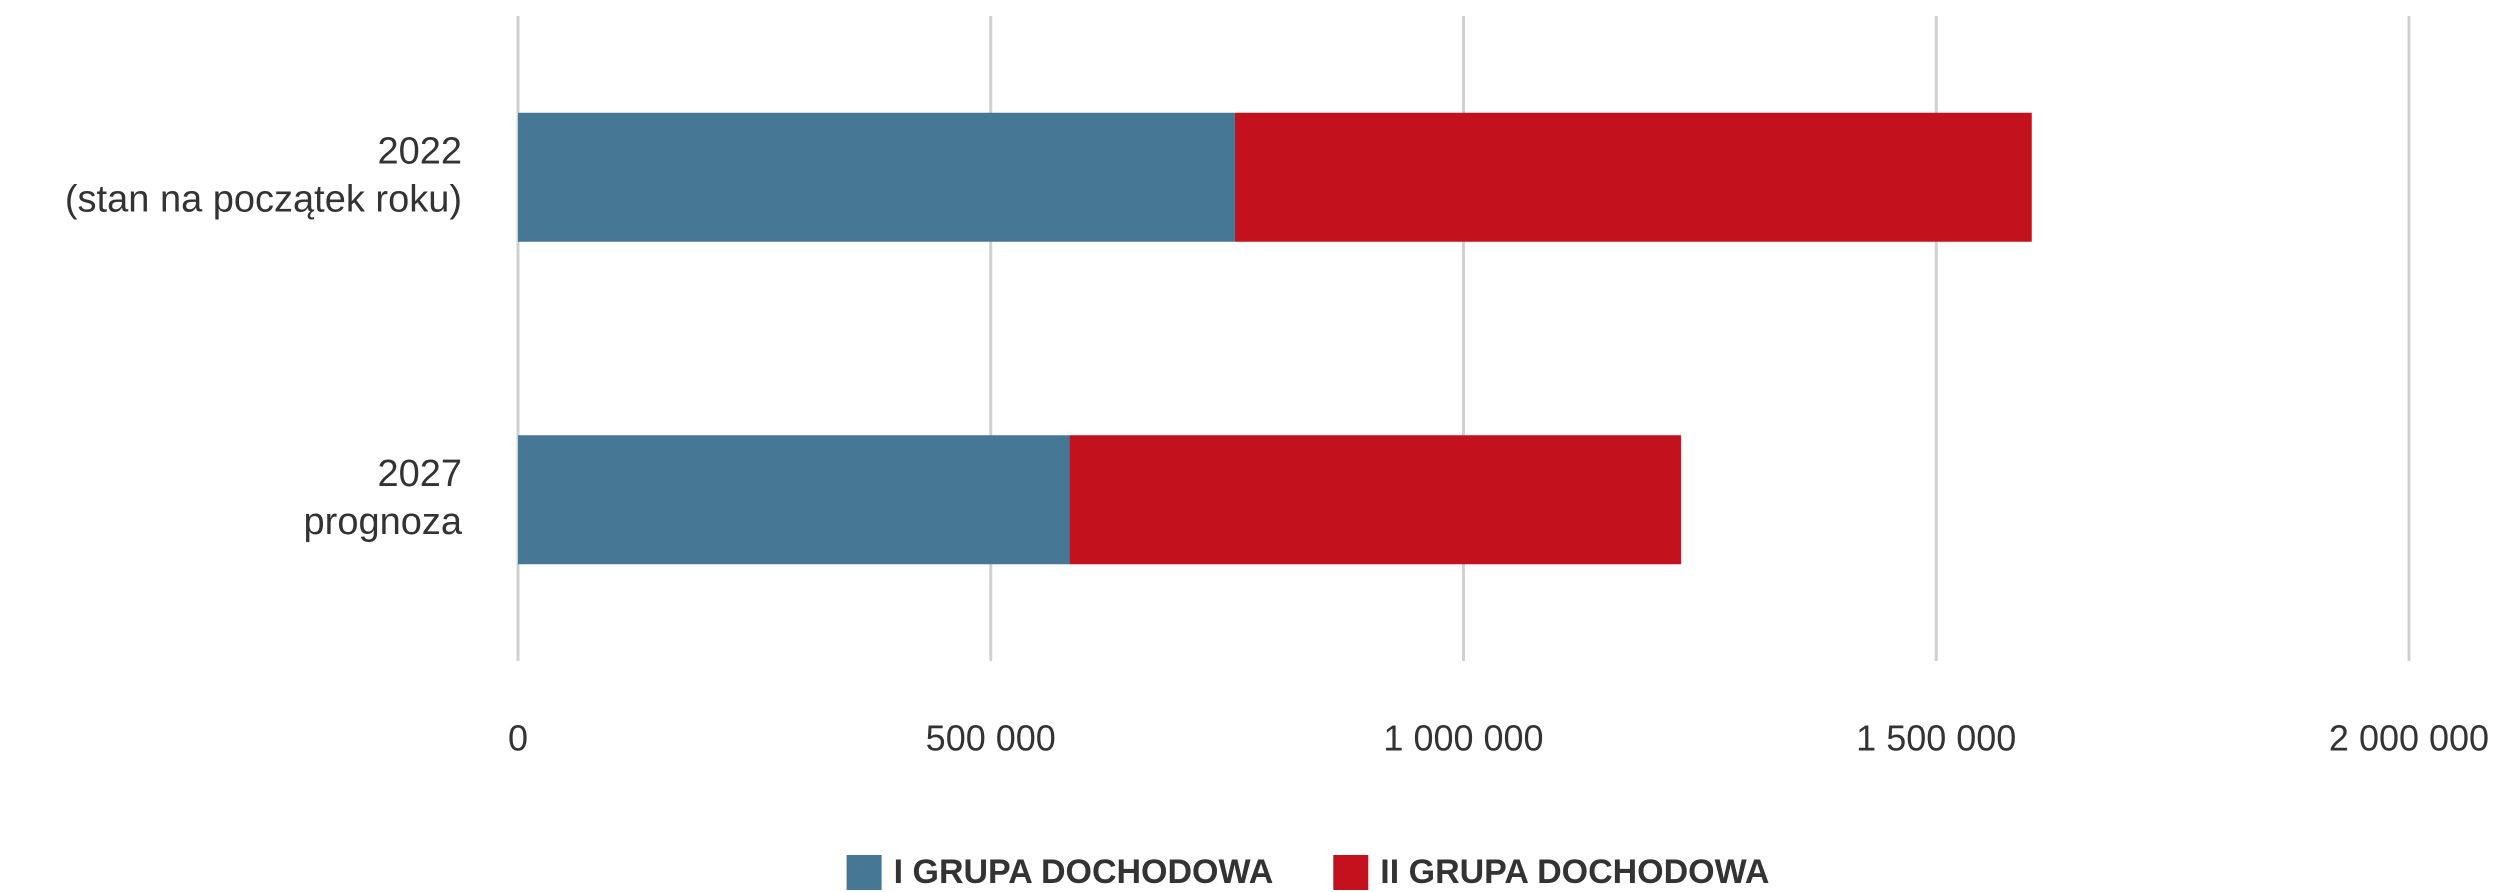 The image size is (2515, 892). Describe the element at coordinates (263, 199) in the screenshot. I see `y-tick-label: (stan na początek roku)` at that location.